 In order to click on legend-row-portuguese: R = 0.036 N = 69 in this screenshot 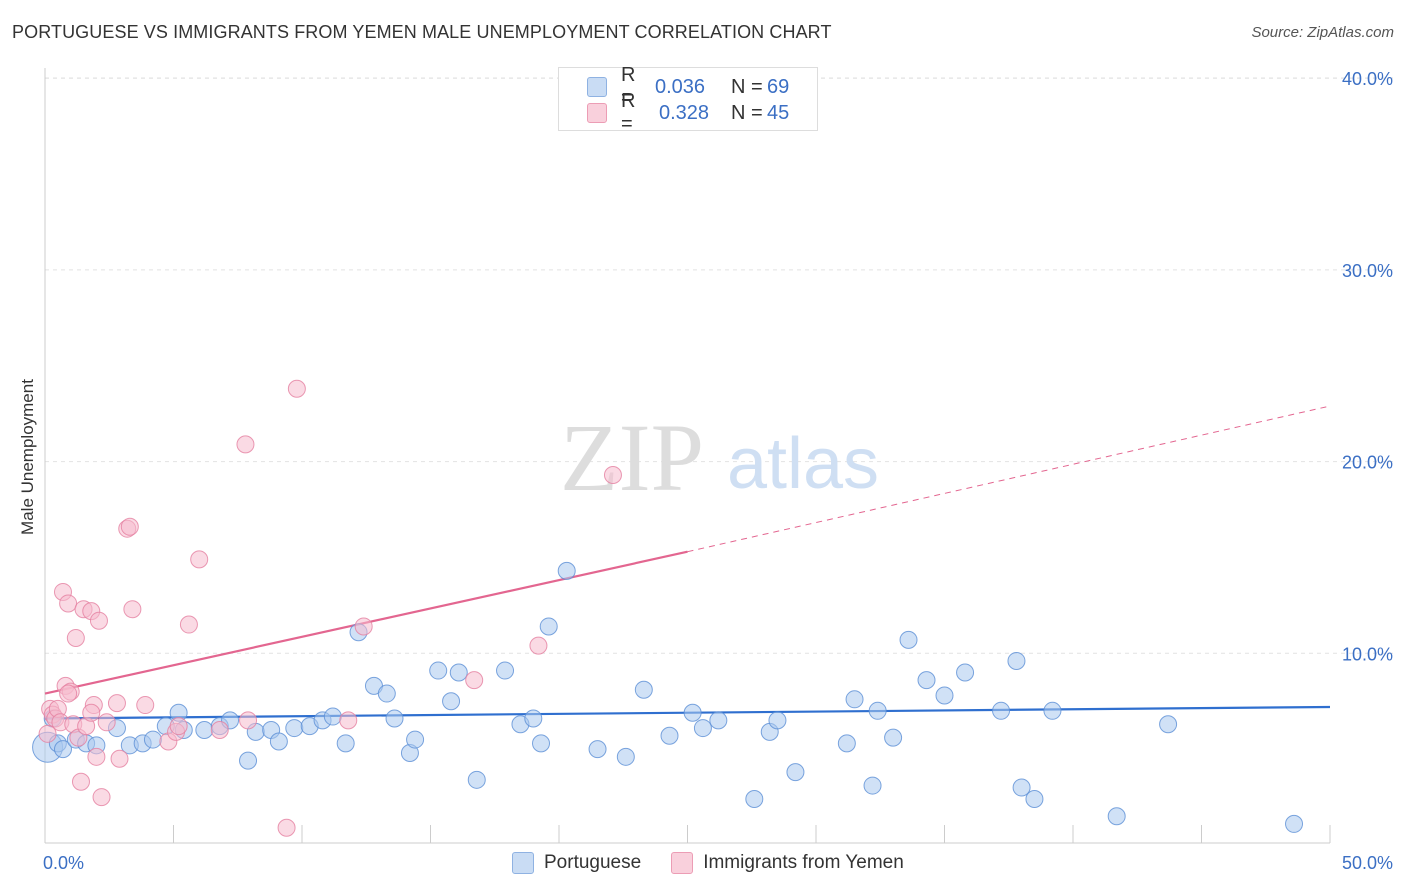, I will do `click(688, 86)`.